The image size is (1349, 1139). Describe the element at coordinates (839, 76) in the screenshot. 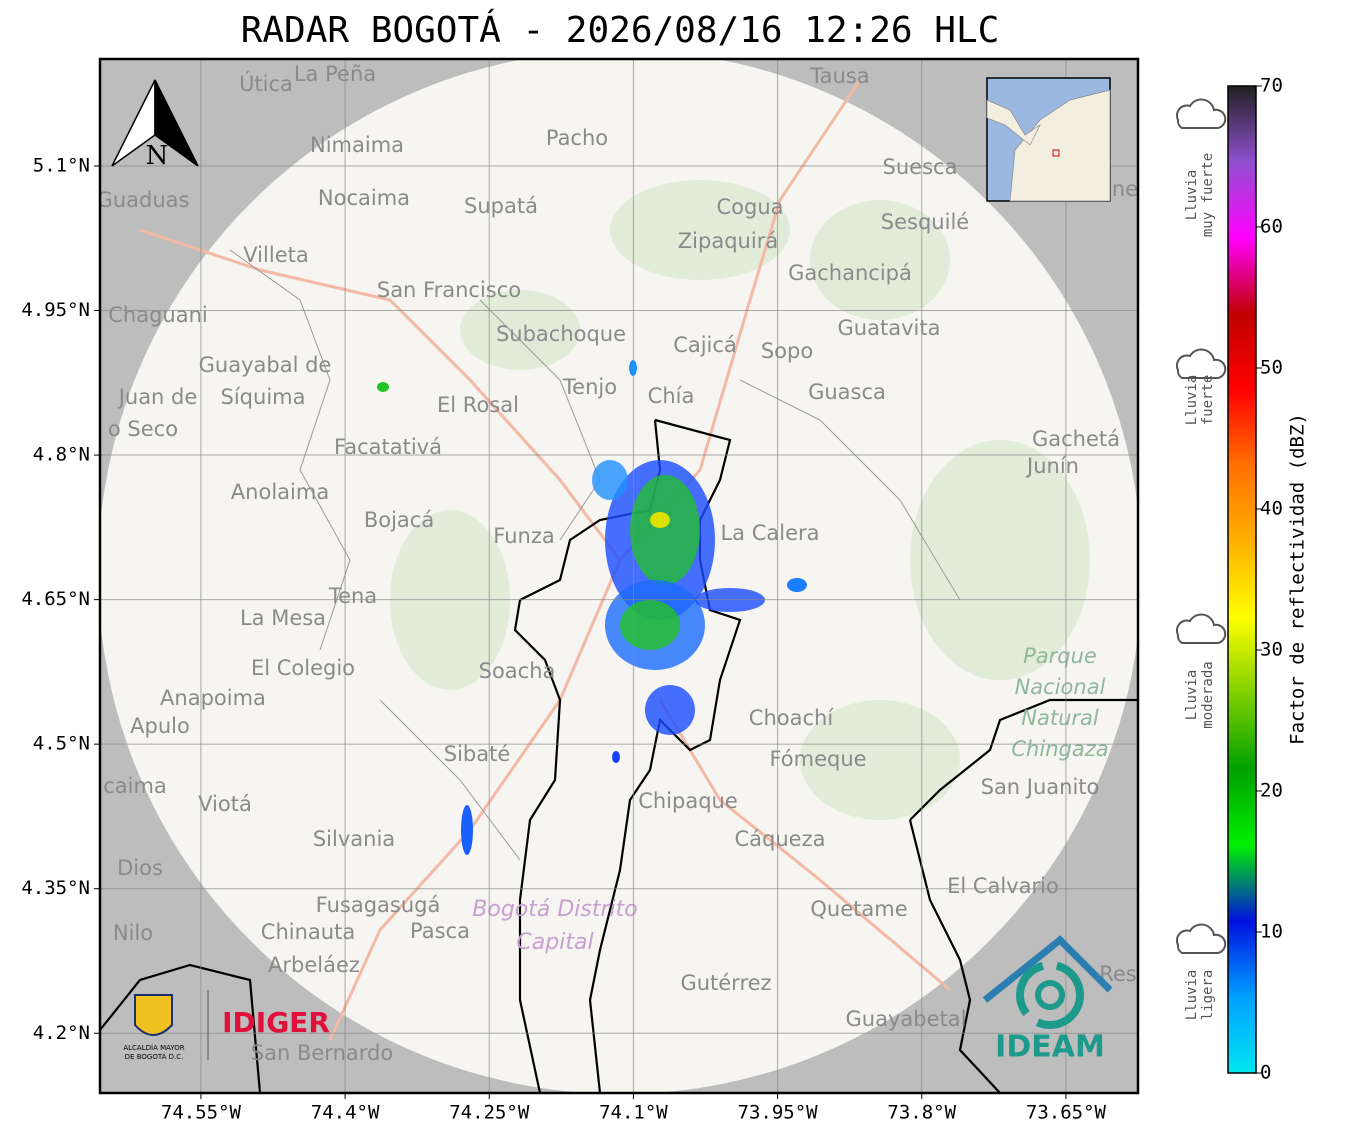

I see `place-label: Tausa` at that location.